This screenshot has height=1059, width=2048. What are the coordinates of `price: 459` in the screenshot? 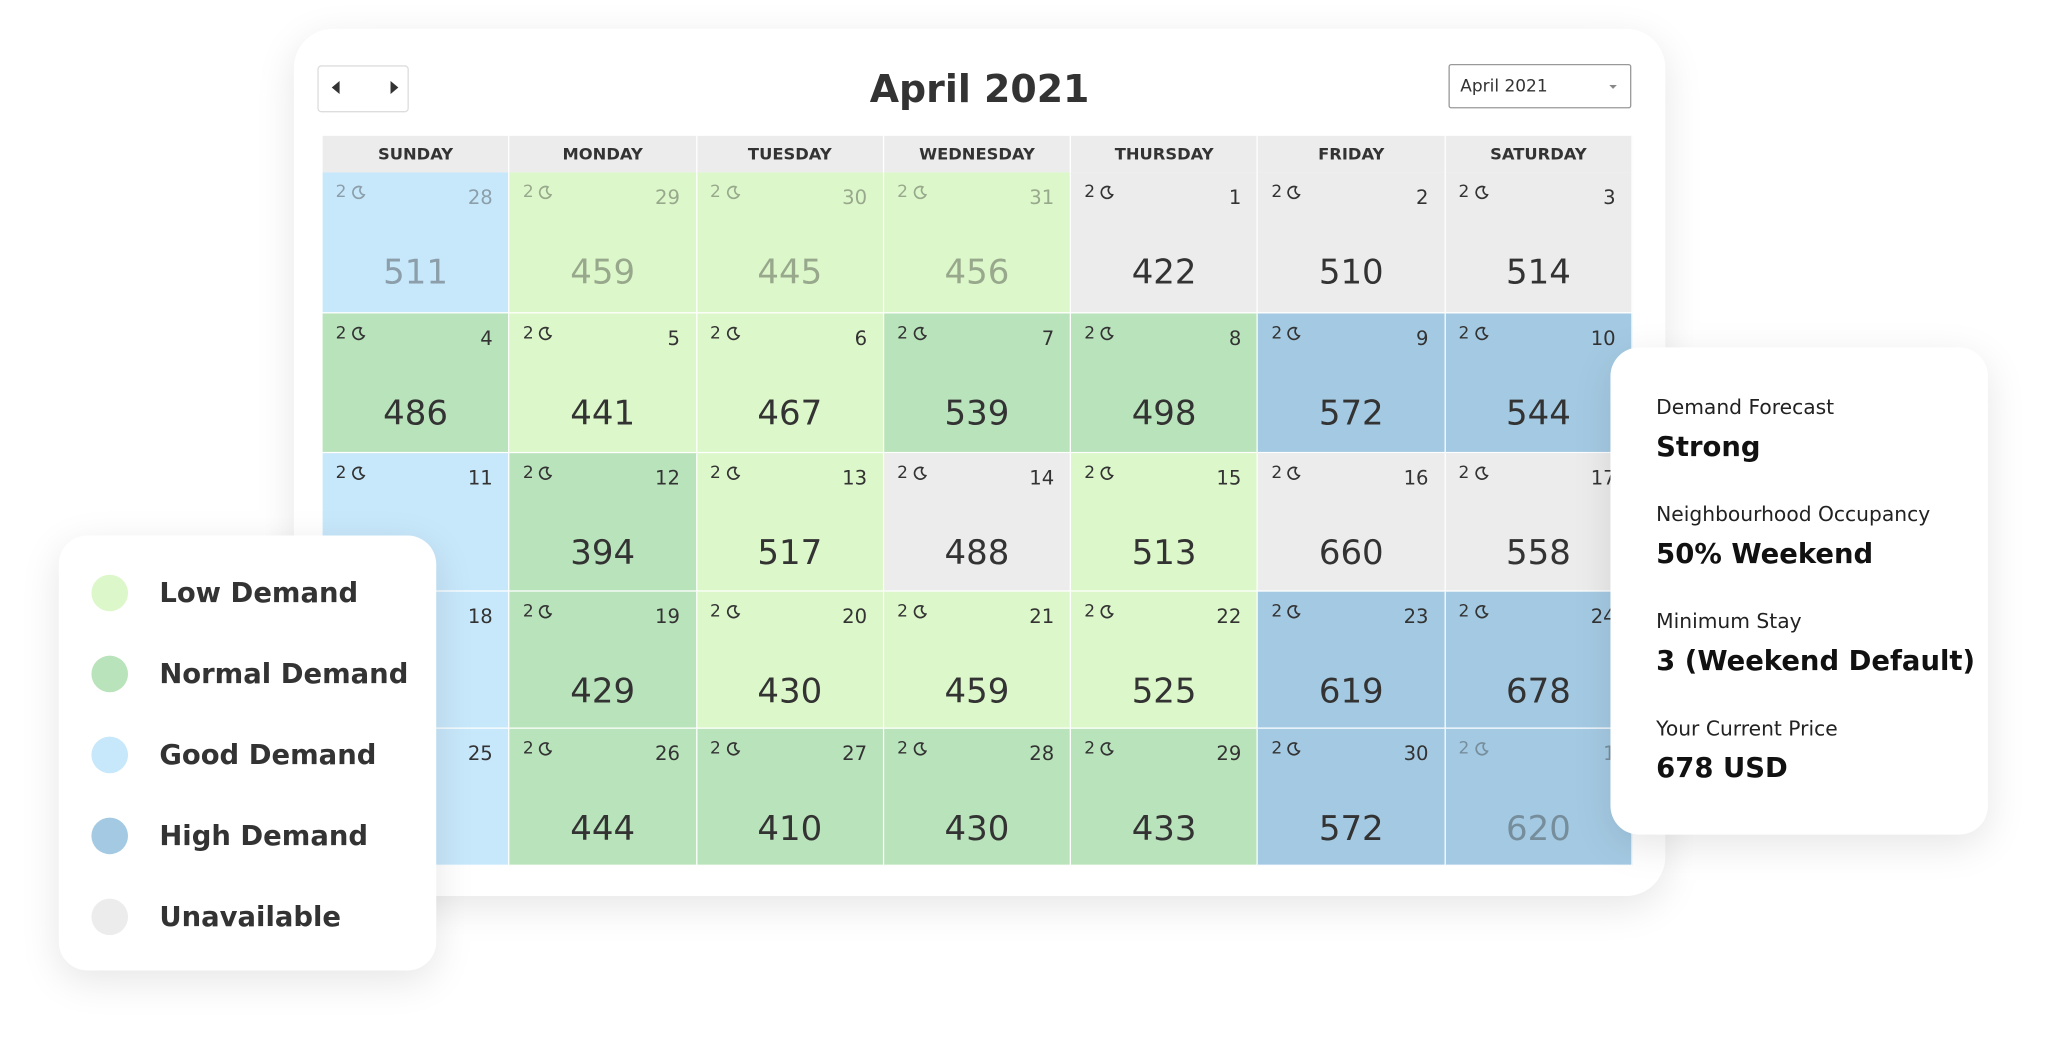 It's located at (603, 273).